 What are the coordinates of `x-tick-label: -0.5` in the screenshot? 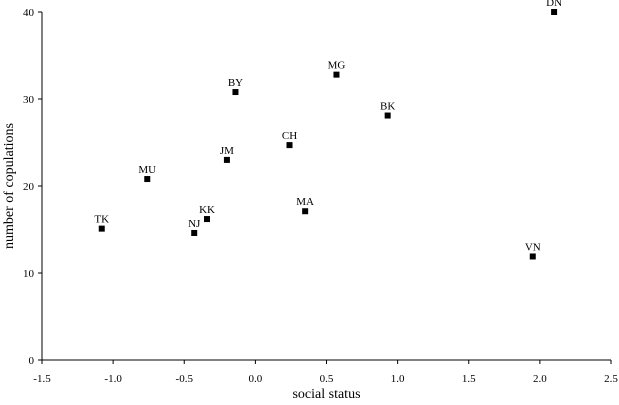 It's located at (185, 379).